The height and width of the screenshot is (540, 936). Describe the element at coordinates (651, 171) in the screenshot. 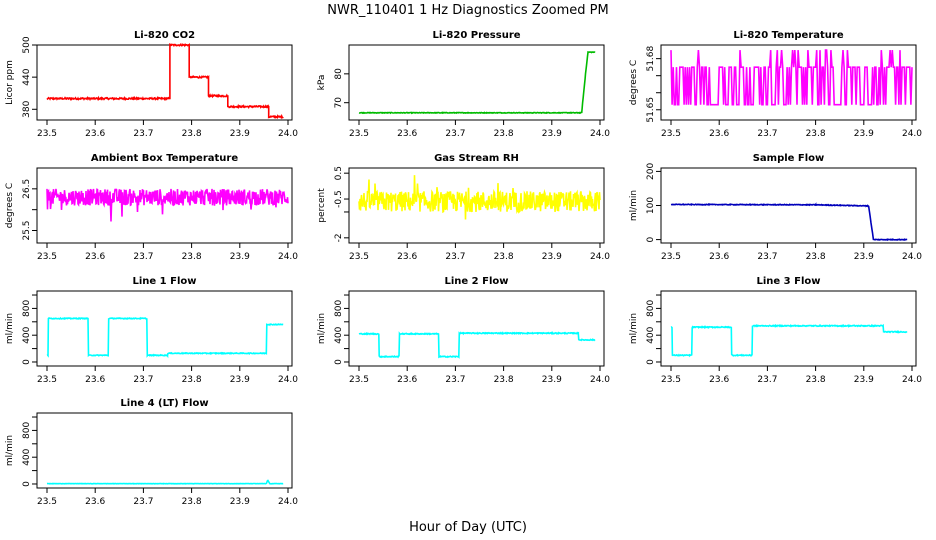

I see `y-tick-label: 200` at that location.